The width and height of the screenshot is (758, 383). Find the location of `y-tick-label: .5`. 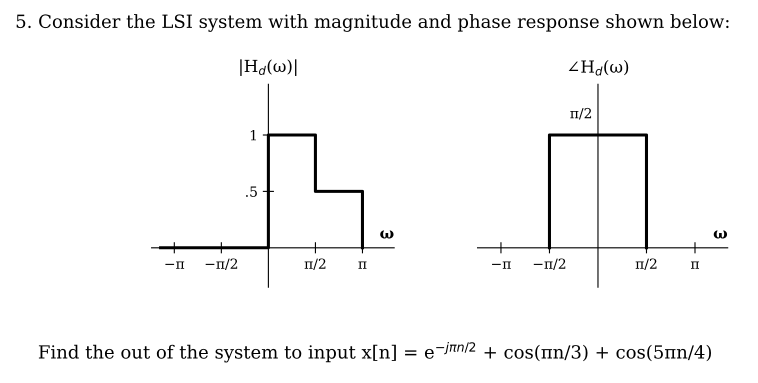

y-tick-label: .5 is located at coordinates (251, 191).